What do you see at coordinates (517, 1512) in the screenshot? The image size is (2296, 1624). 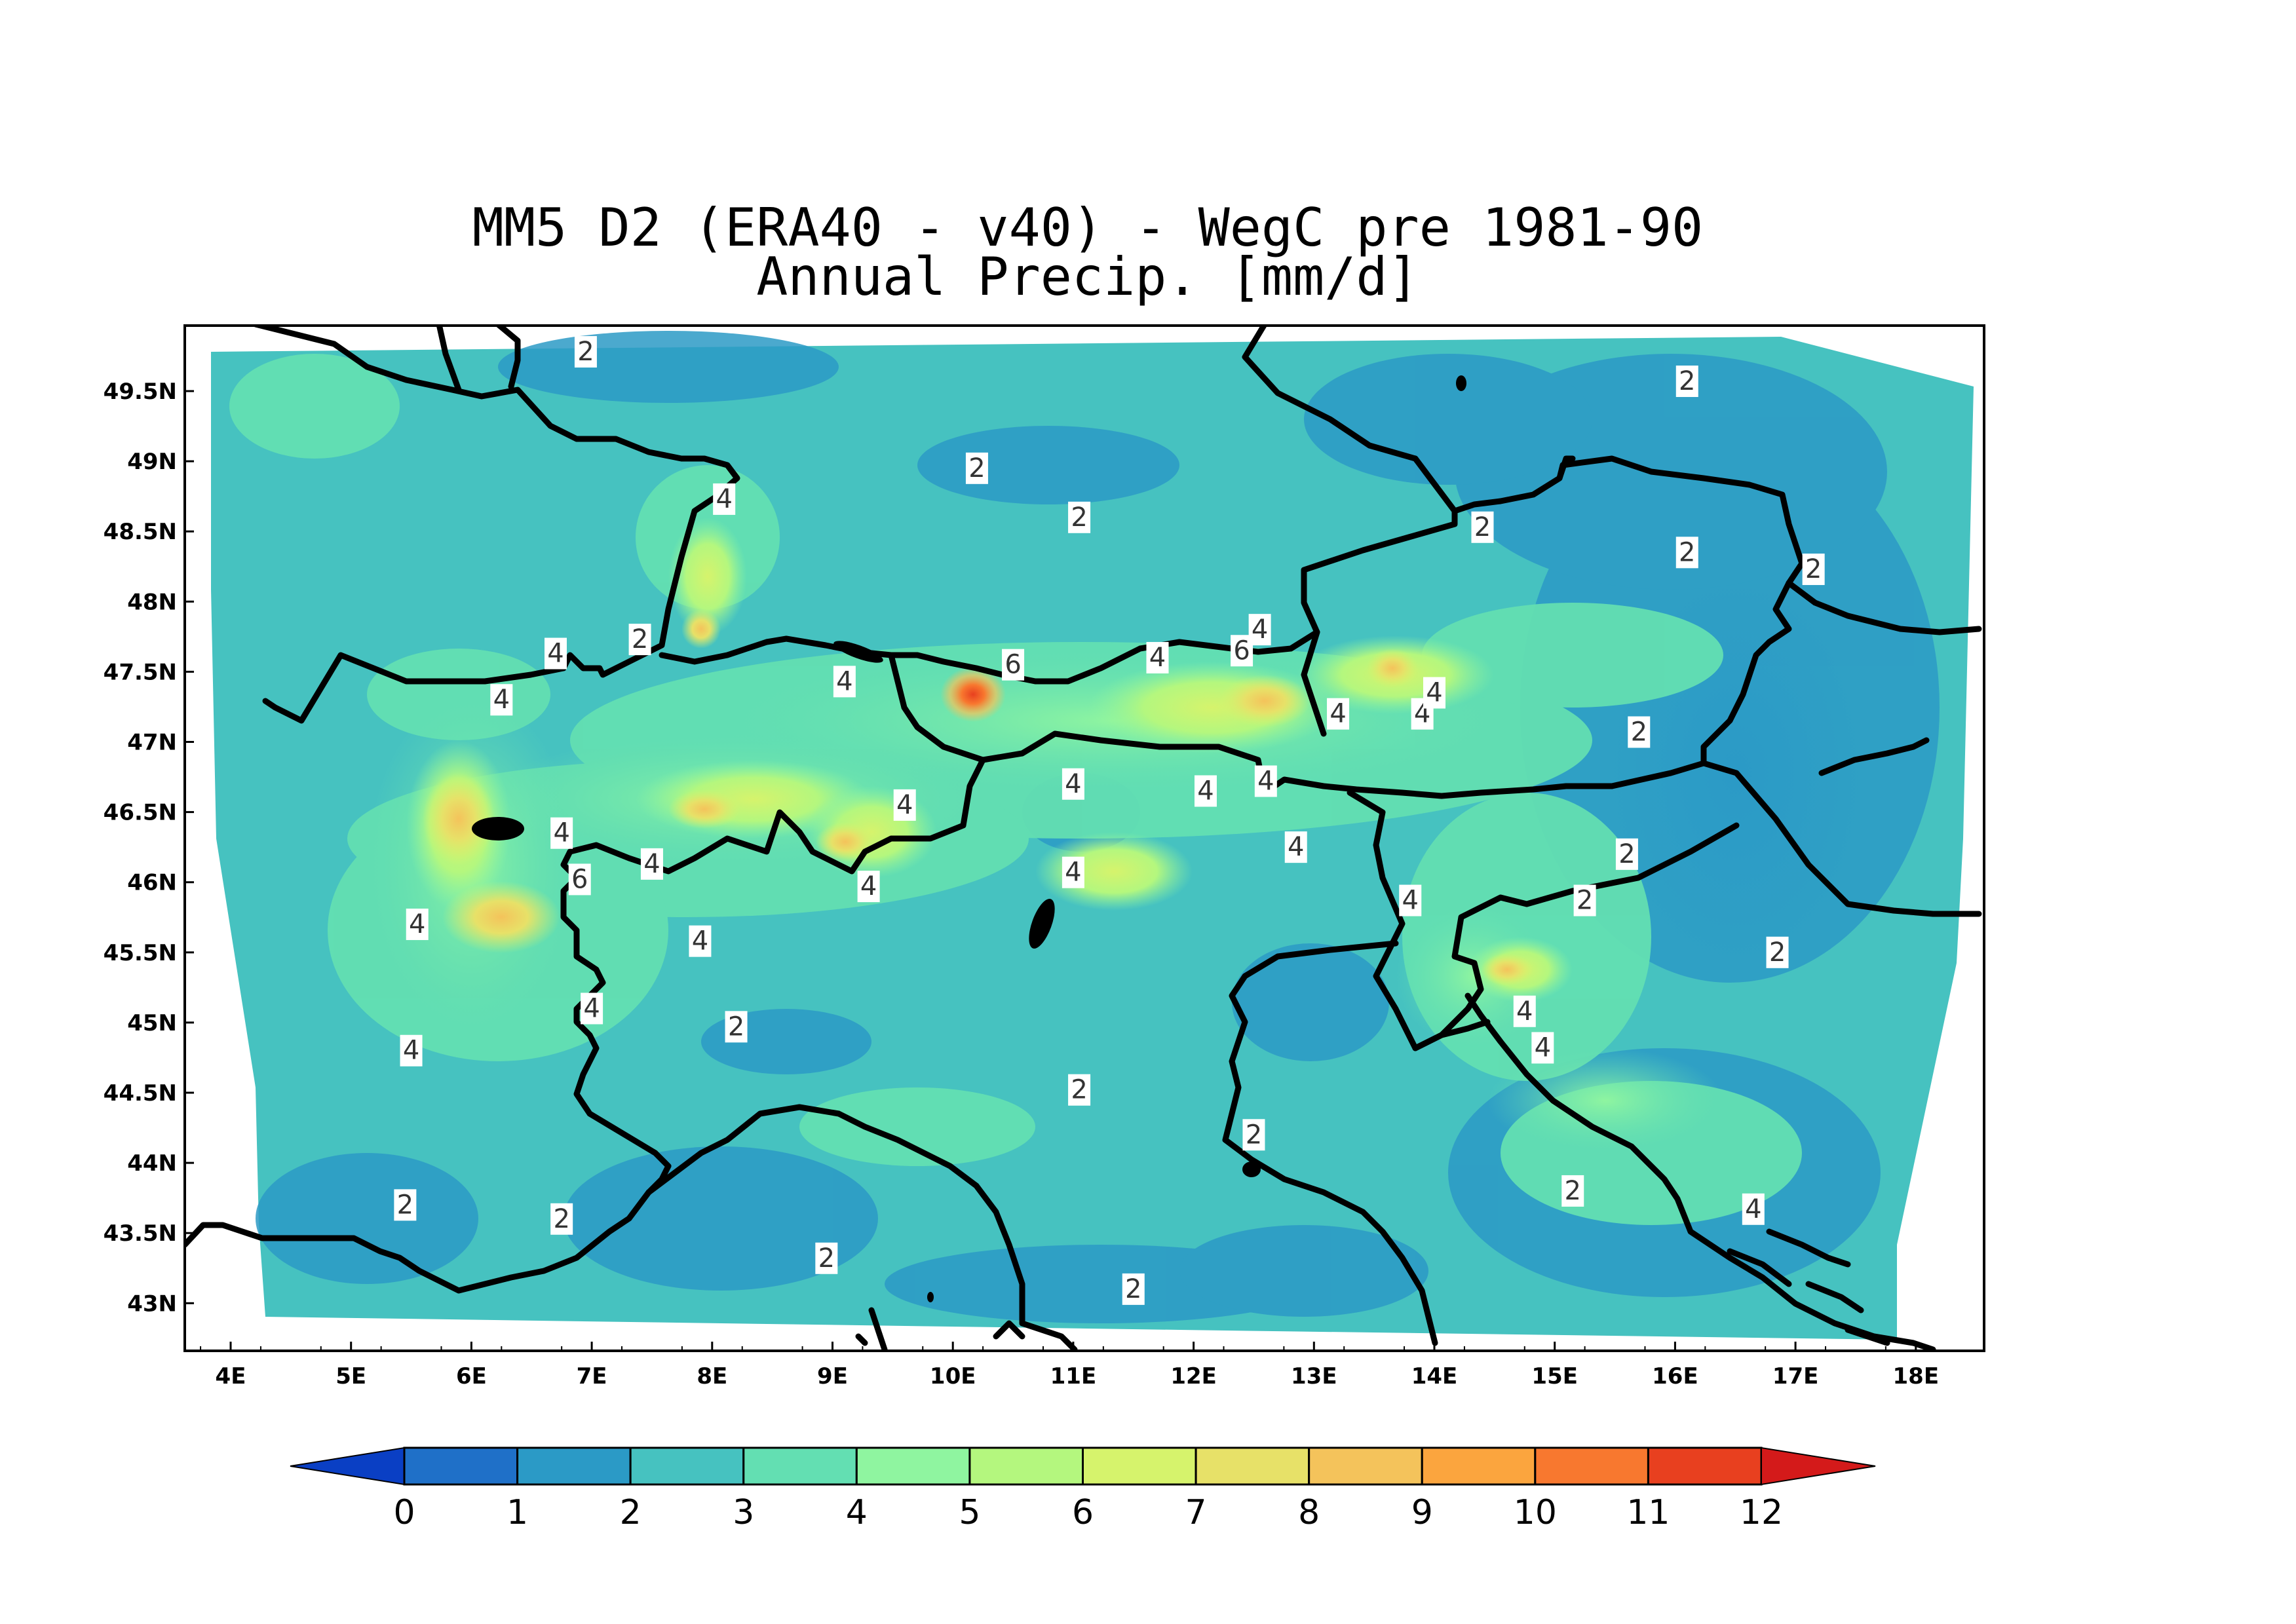 I see `colorbar-label: 1` at bounding box center [517, 1512].